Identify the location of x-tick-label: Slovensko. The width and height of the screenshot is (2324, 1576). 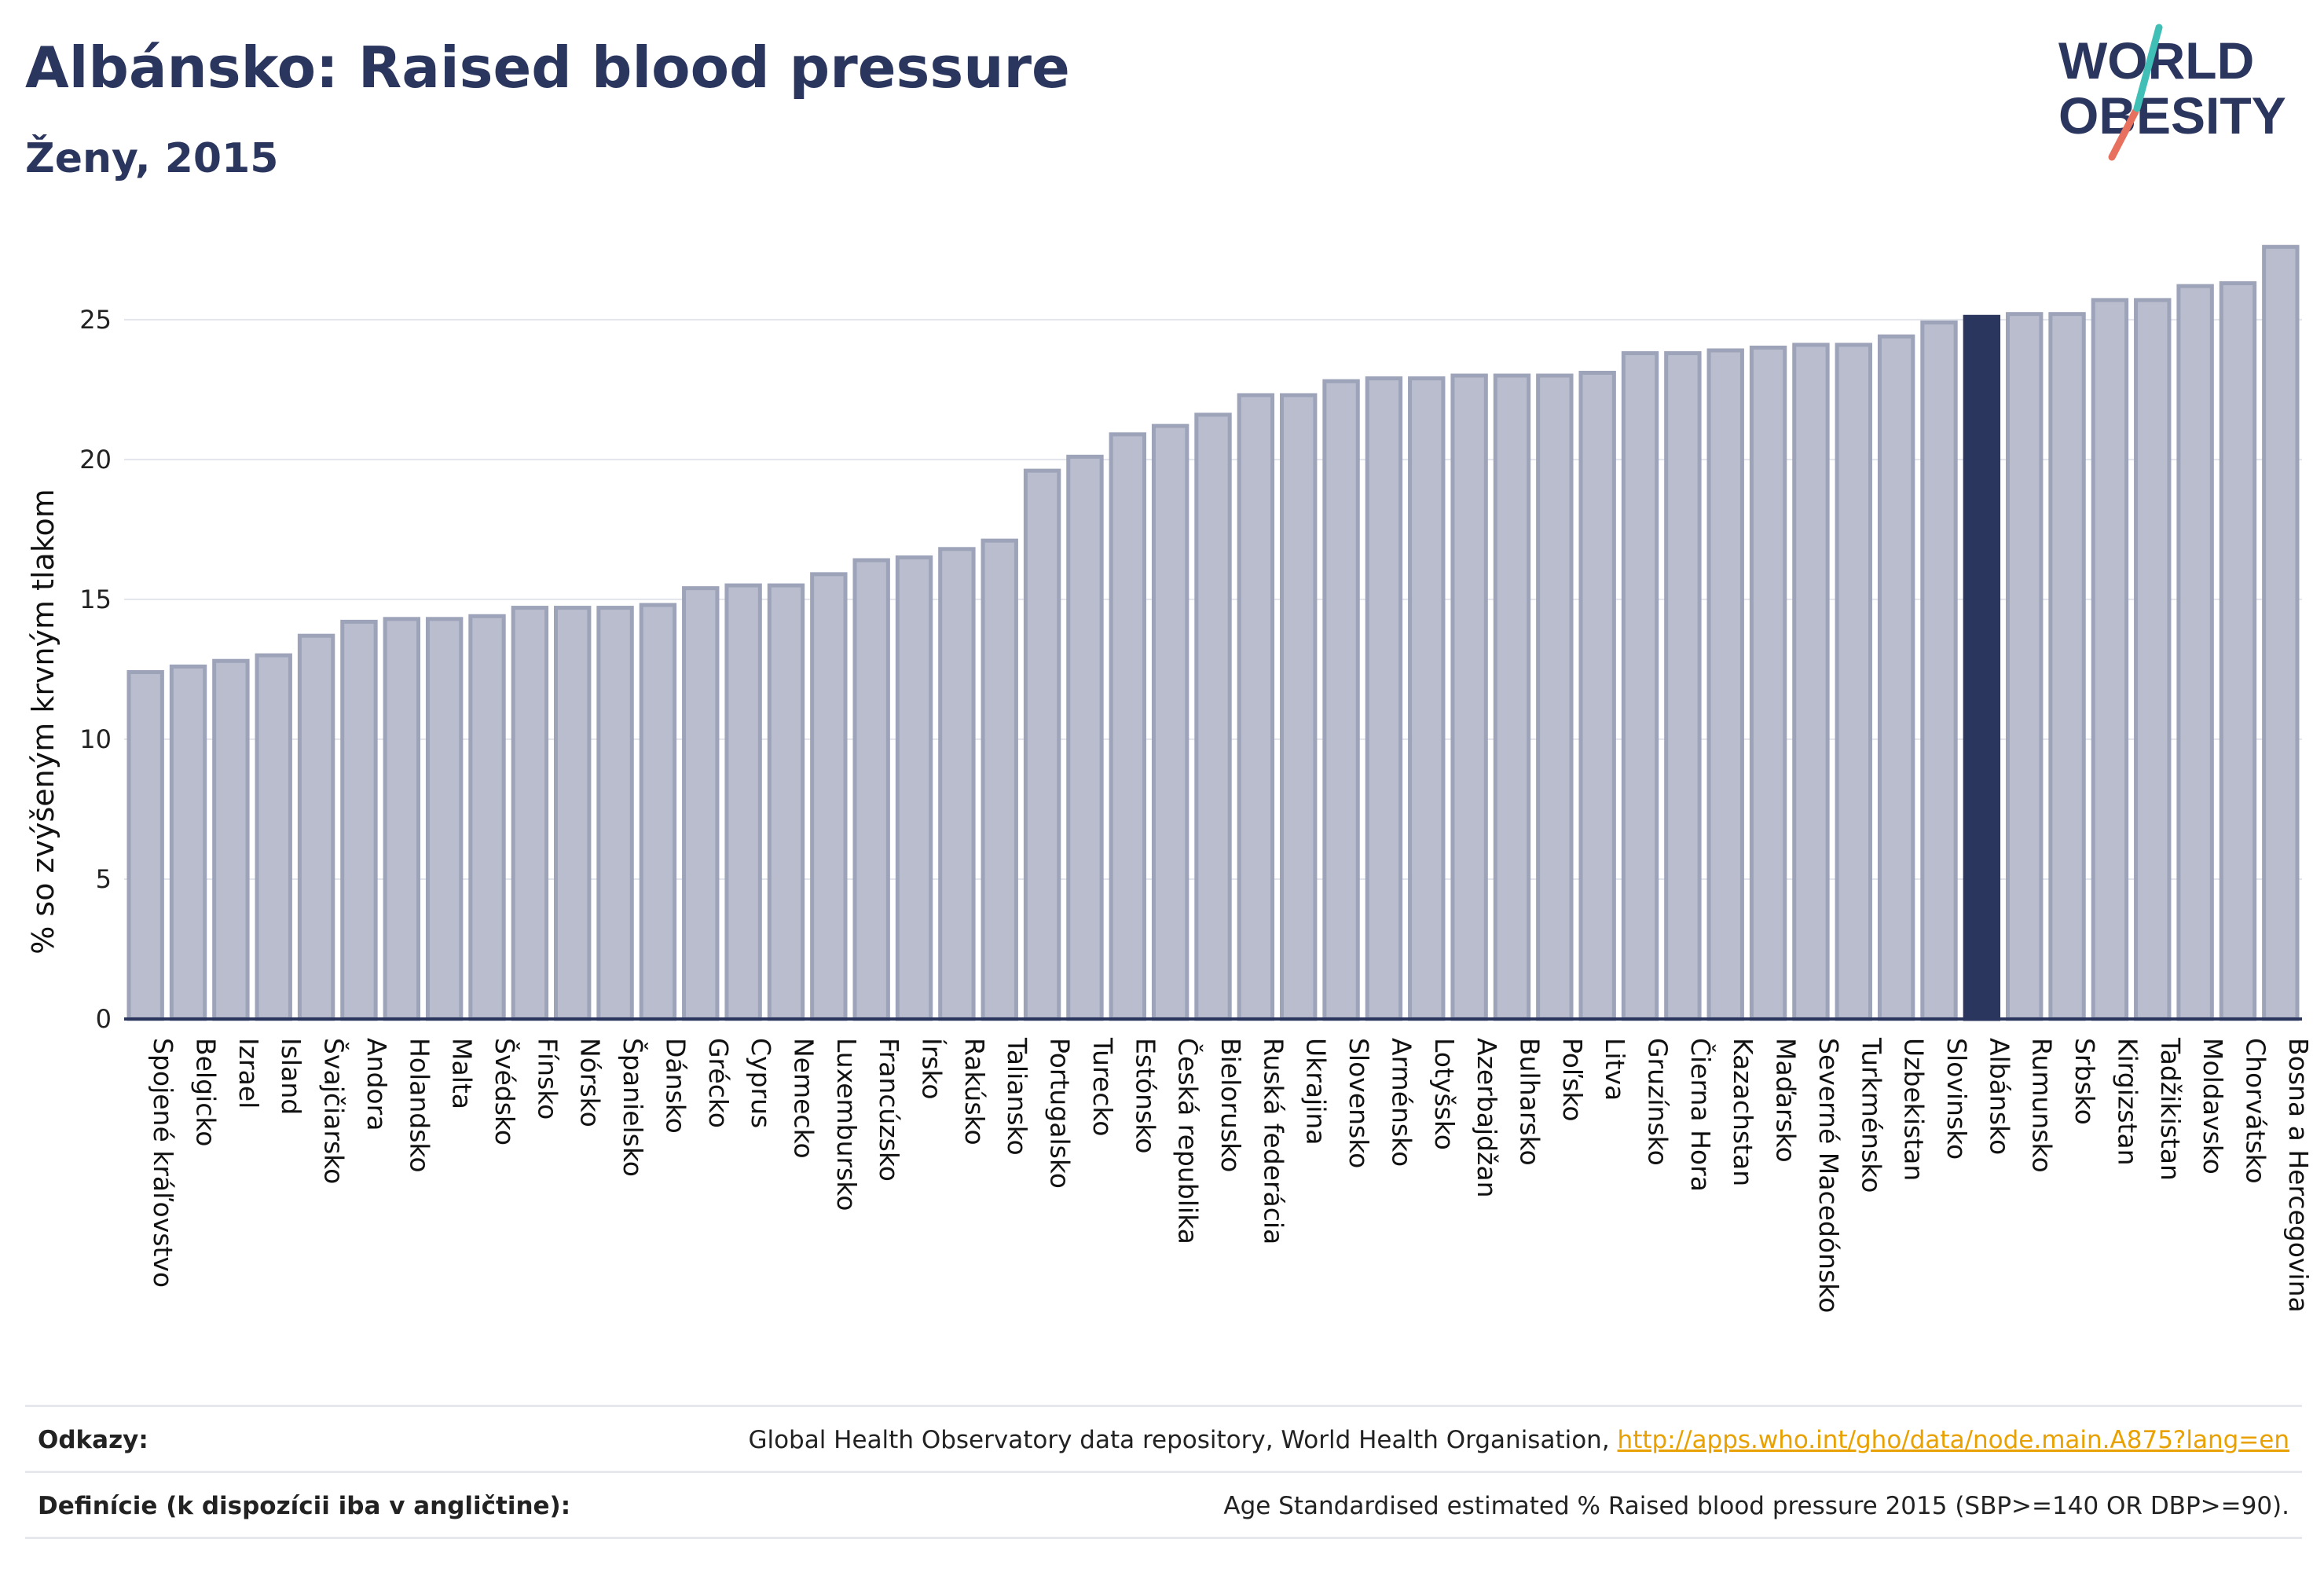
(1358, 1103).